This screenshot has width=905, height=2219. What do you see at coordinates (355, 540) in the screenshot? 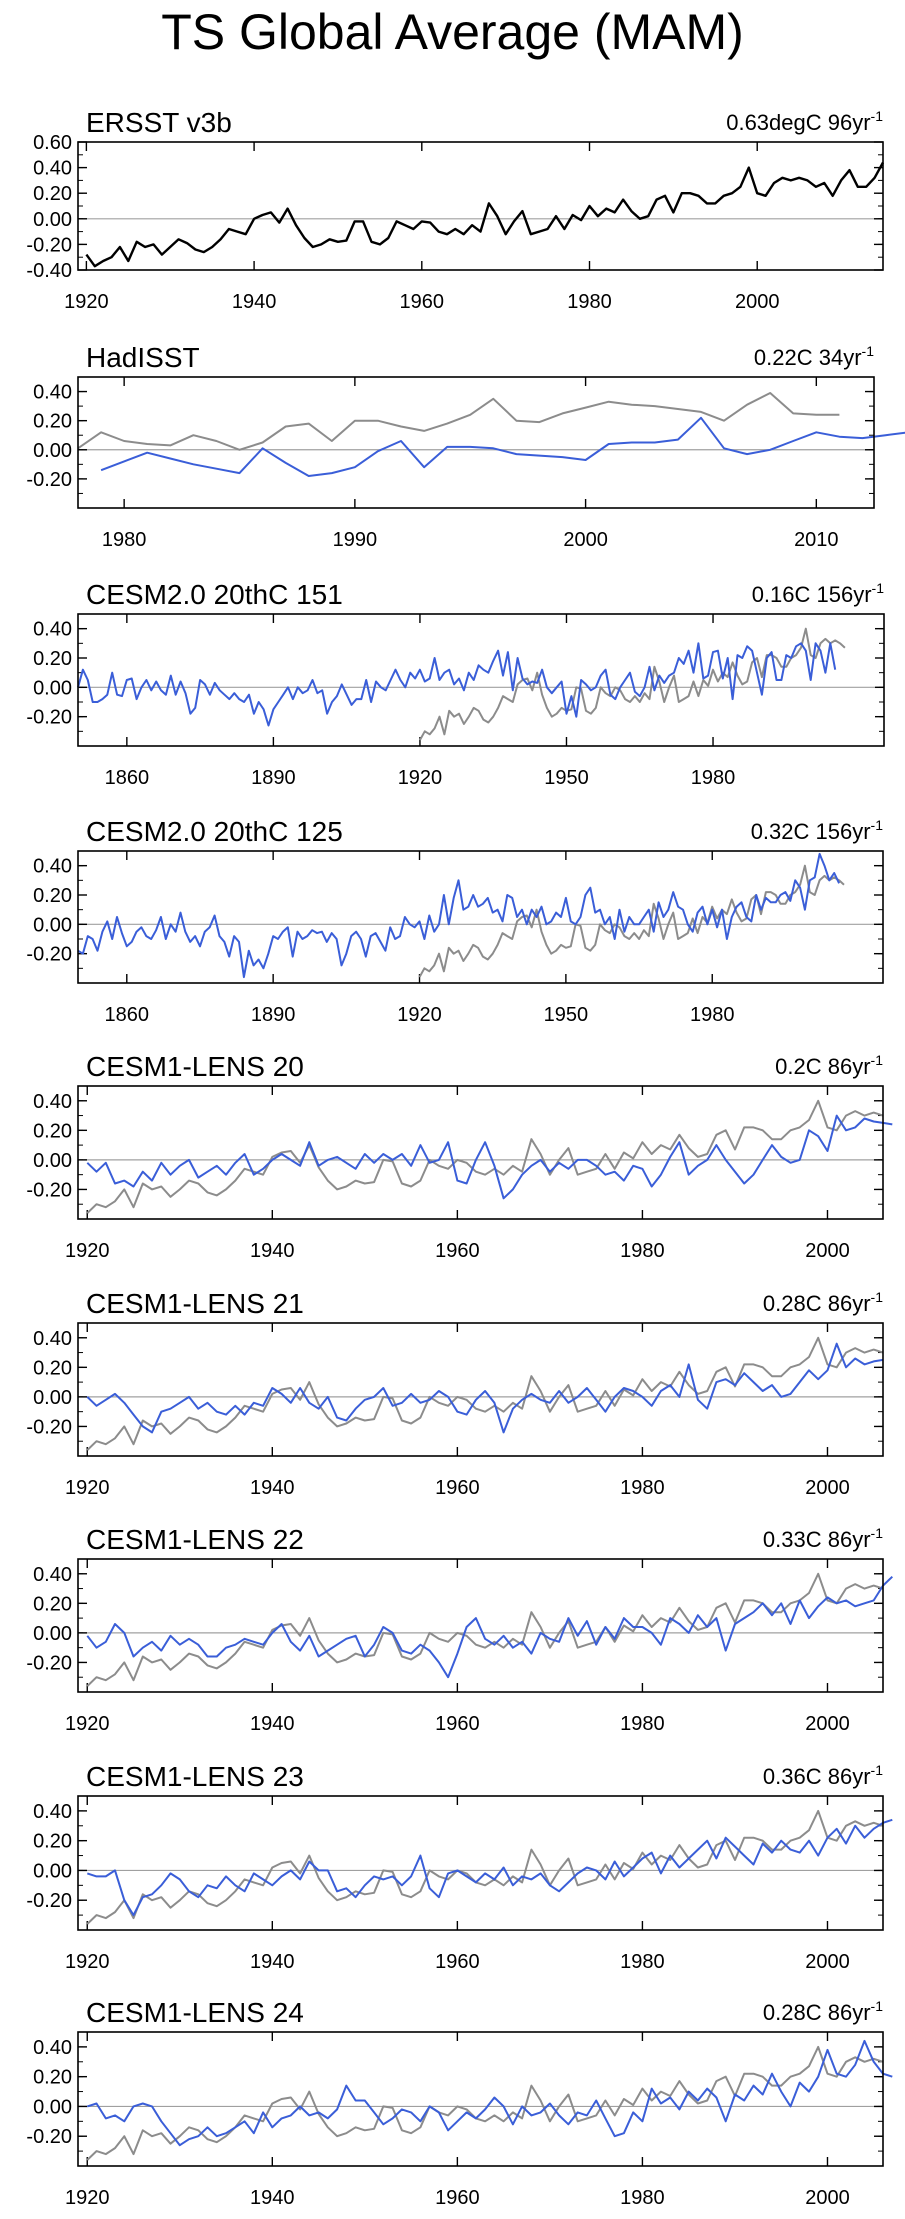
I see `x-tick-label: 1990` at bounding box center [355, 540].